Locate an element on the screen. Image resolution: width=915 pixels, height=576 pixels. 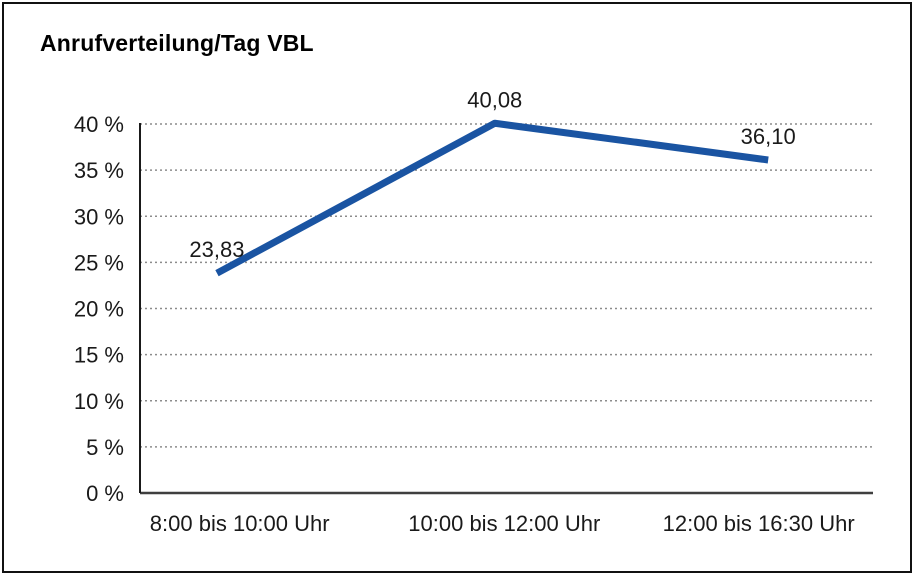
y-axis-tick-label: 35 % is located at coordinates (99, 170).